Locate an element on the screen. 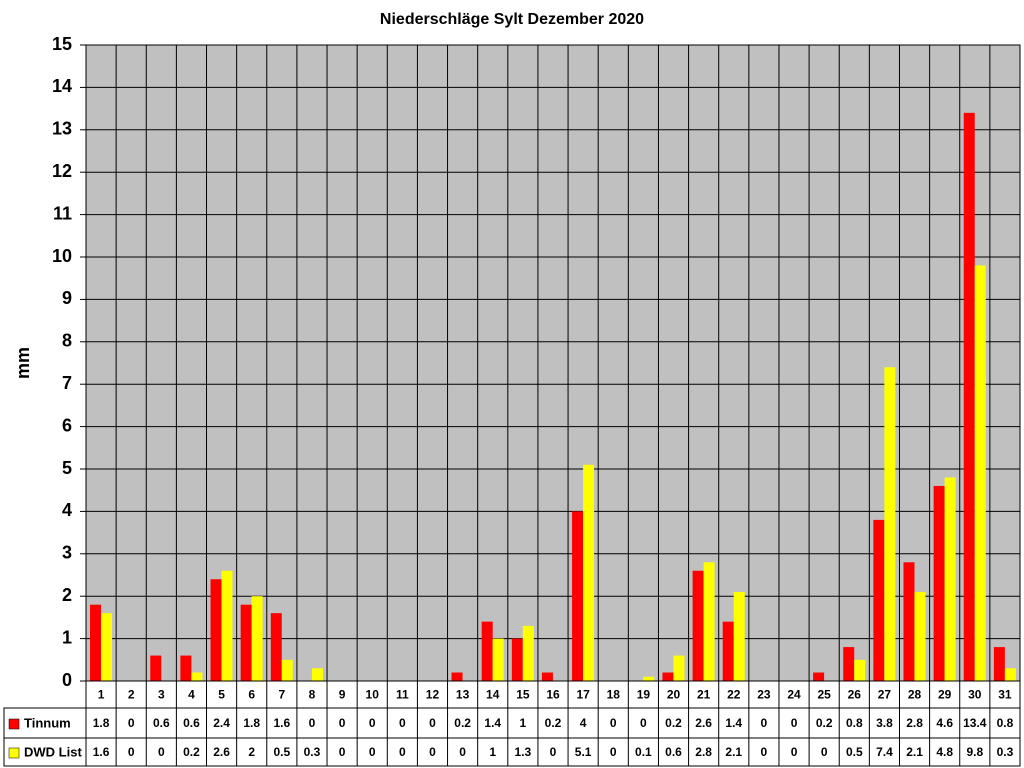 Image resolution: width=1024 pixels, height=768 pixels. y-tick-label: 2 is located at coordinates (67, 595).